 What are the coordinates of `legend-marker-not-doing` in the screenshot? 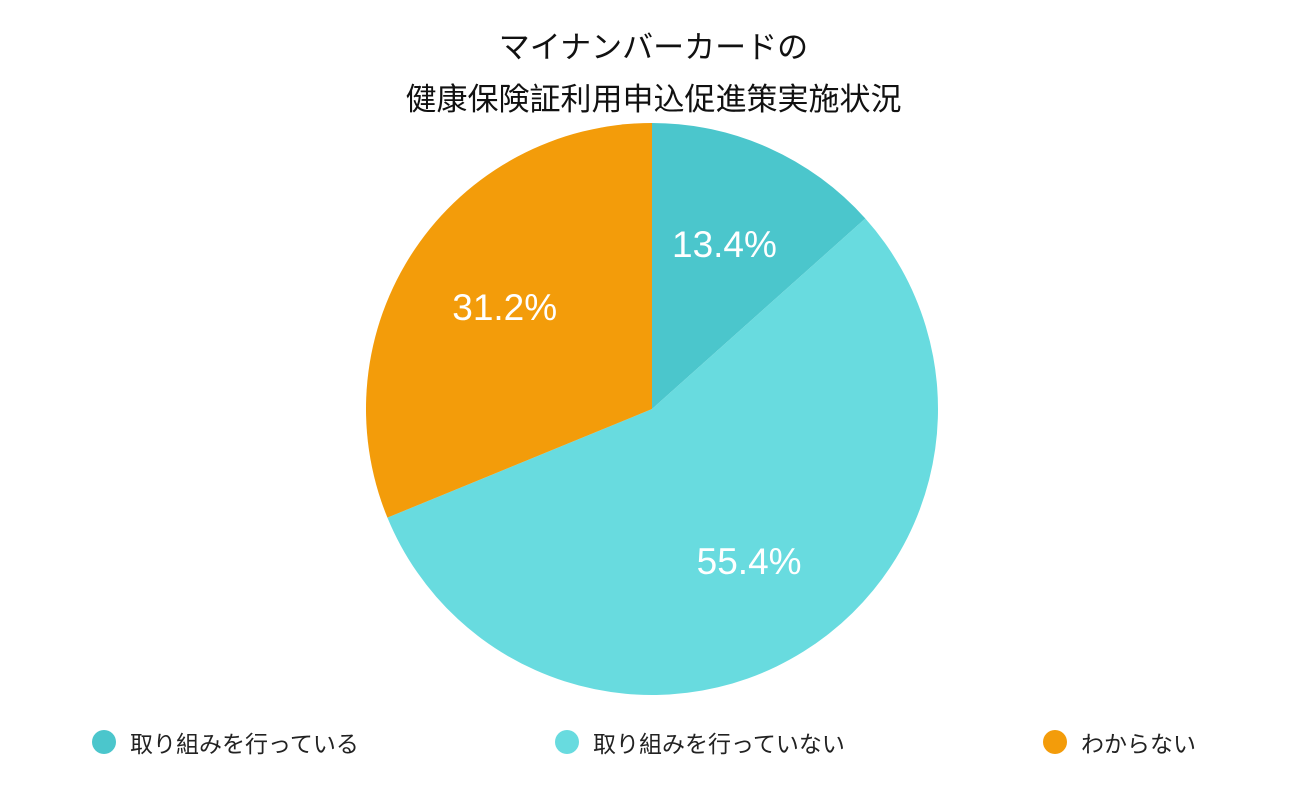 It's located at (567, 742).